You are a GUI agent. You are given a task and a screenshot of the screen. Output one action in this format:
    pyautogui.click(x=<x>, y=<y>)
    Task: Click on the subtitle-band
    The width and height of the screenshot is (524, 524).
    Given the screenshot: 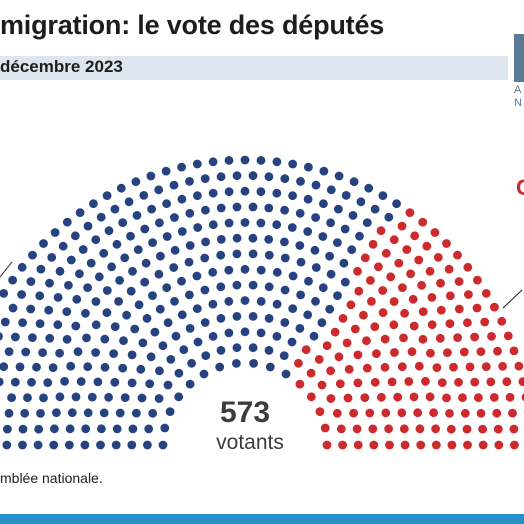 What is the action you would take?
    pyautogui.click(x=254, y=68)
    